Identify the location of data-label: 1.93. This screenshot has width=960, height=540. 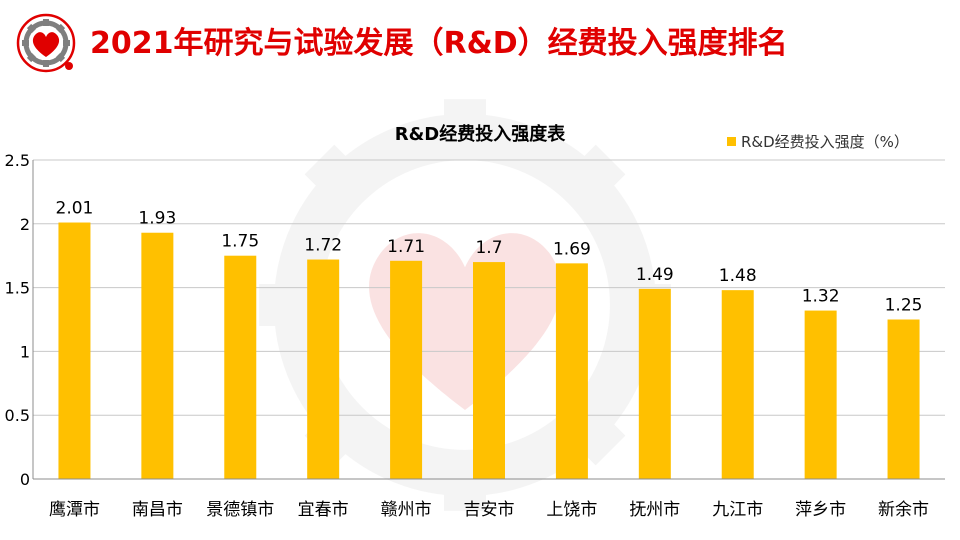
(157, 219).